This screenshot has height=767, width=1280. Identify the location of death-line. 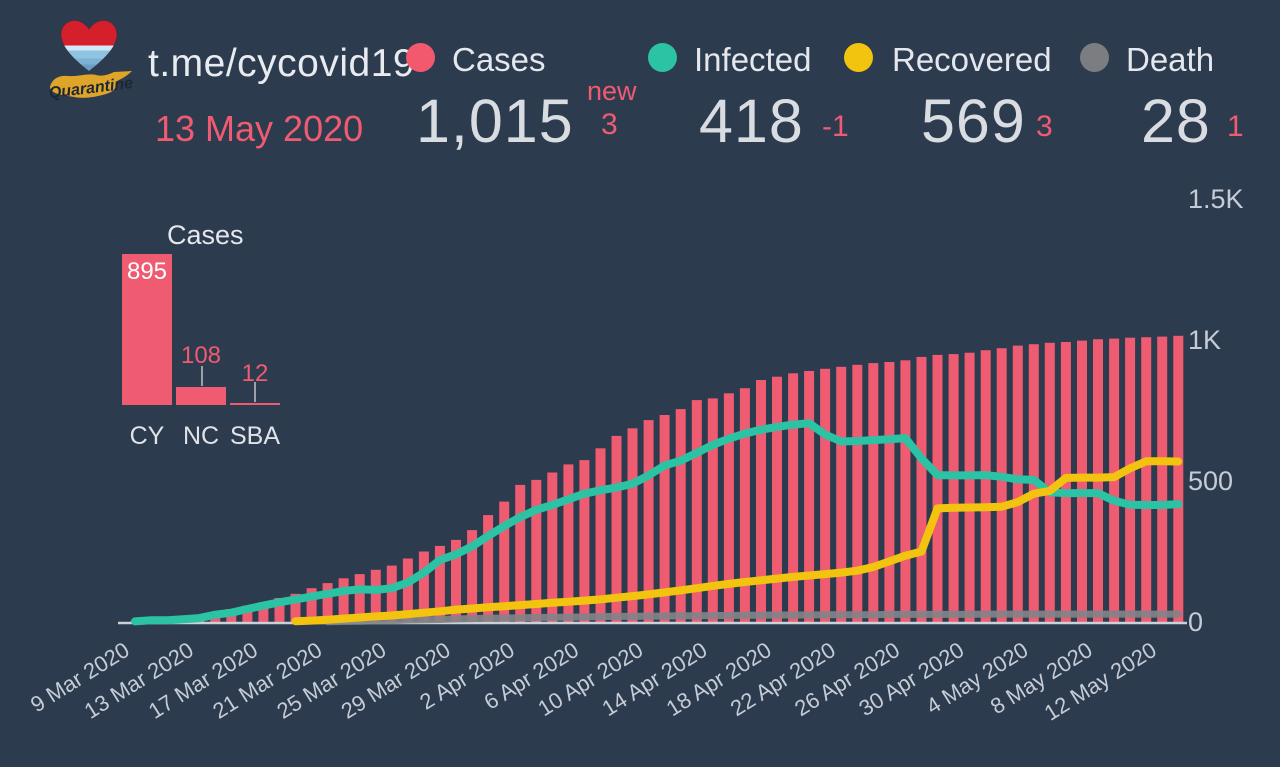
(753, 618).